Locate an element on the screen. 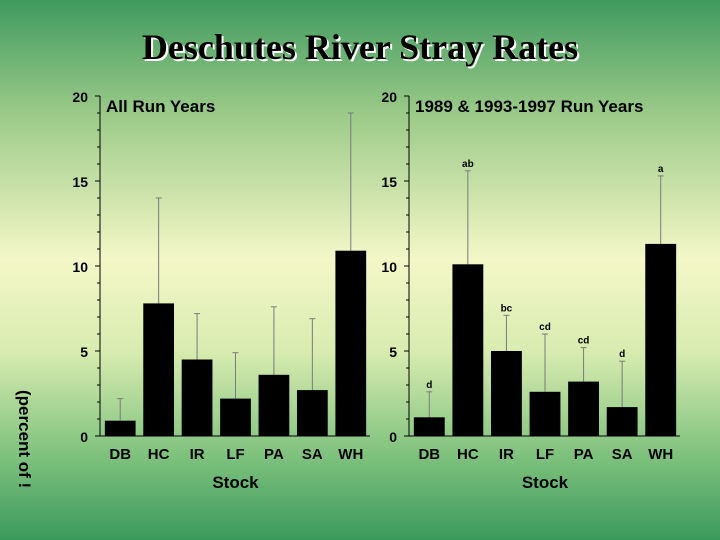 The height and width of the screenshot is (540, 720). page-title: Deschutes River Stray Rates is located at coordinates (360, 47).